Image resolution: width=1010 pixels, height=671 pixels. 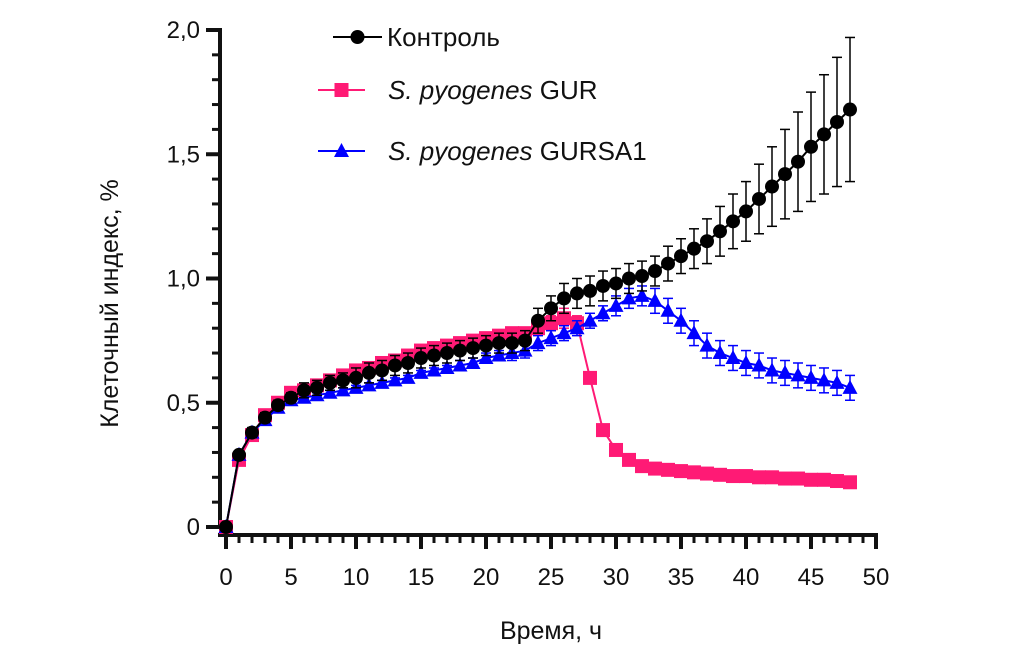 I want to click on x-tick-label: 35, so click(x=681, y=577).